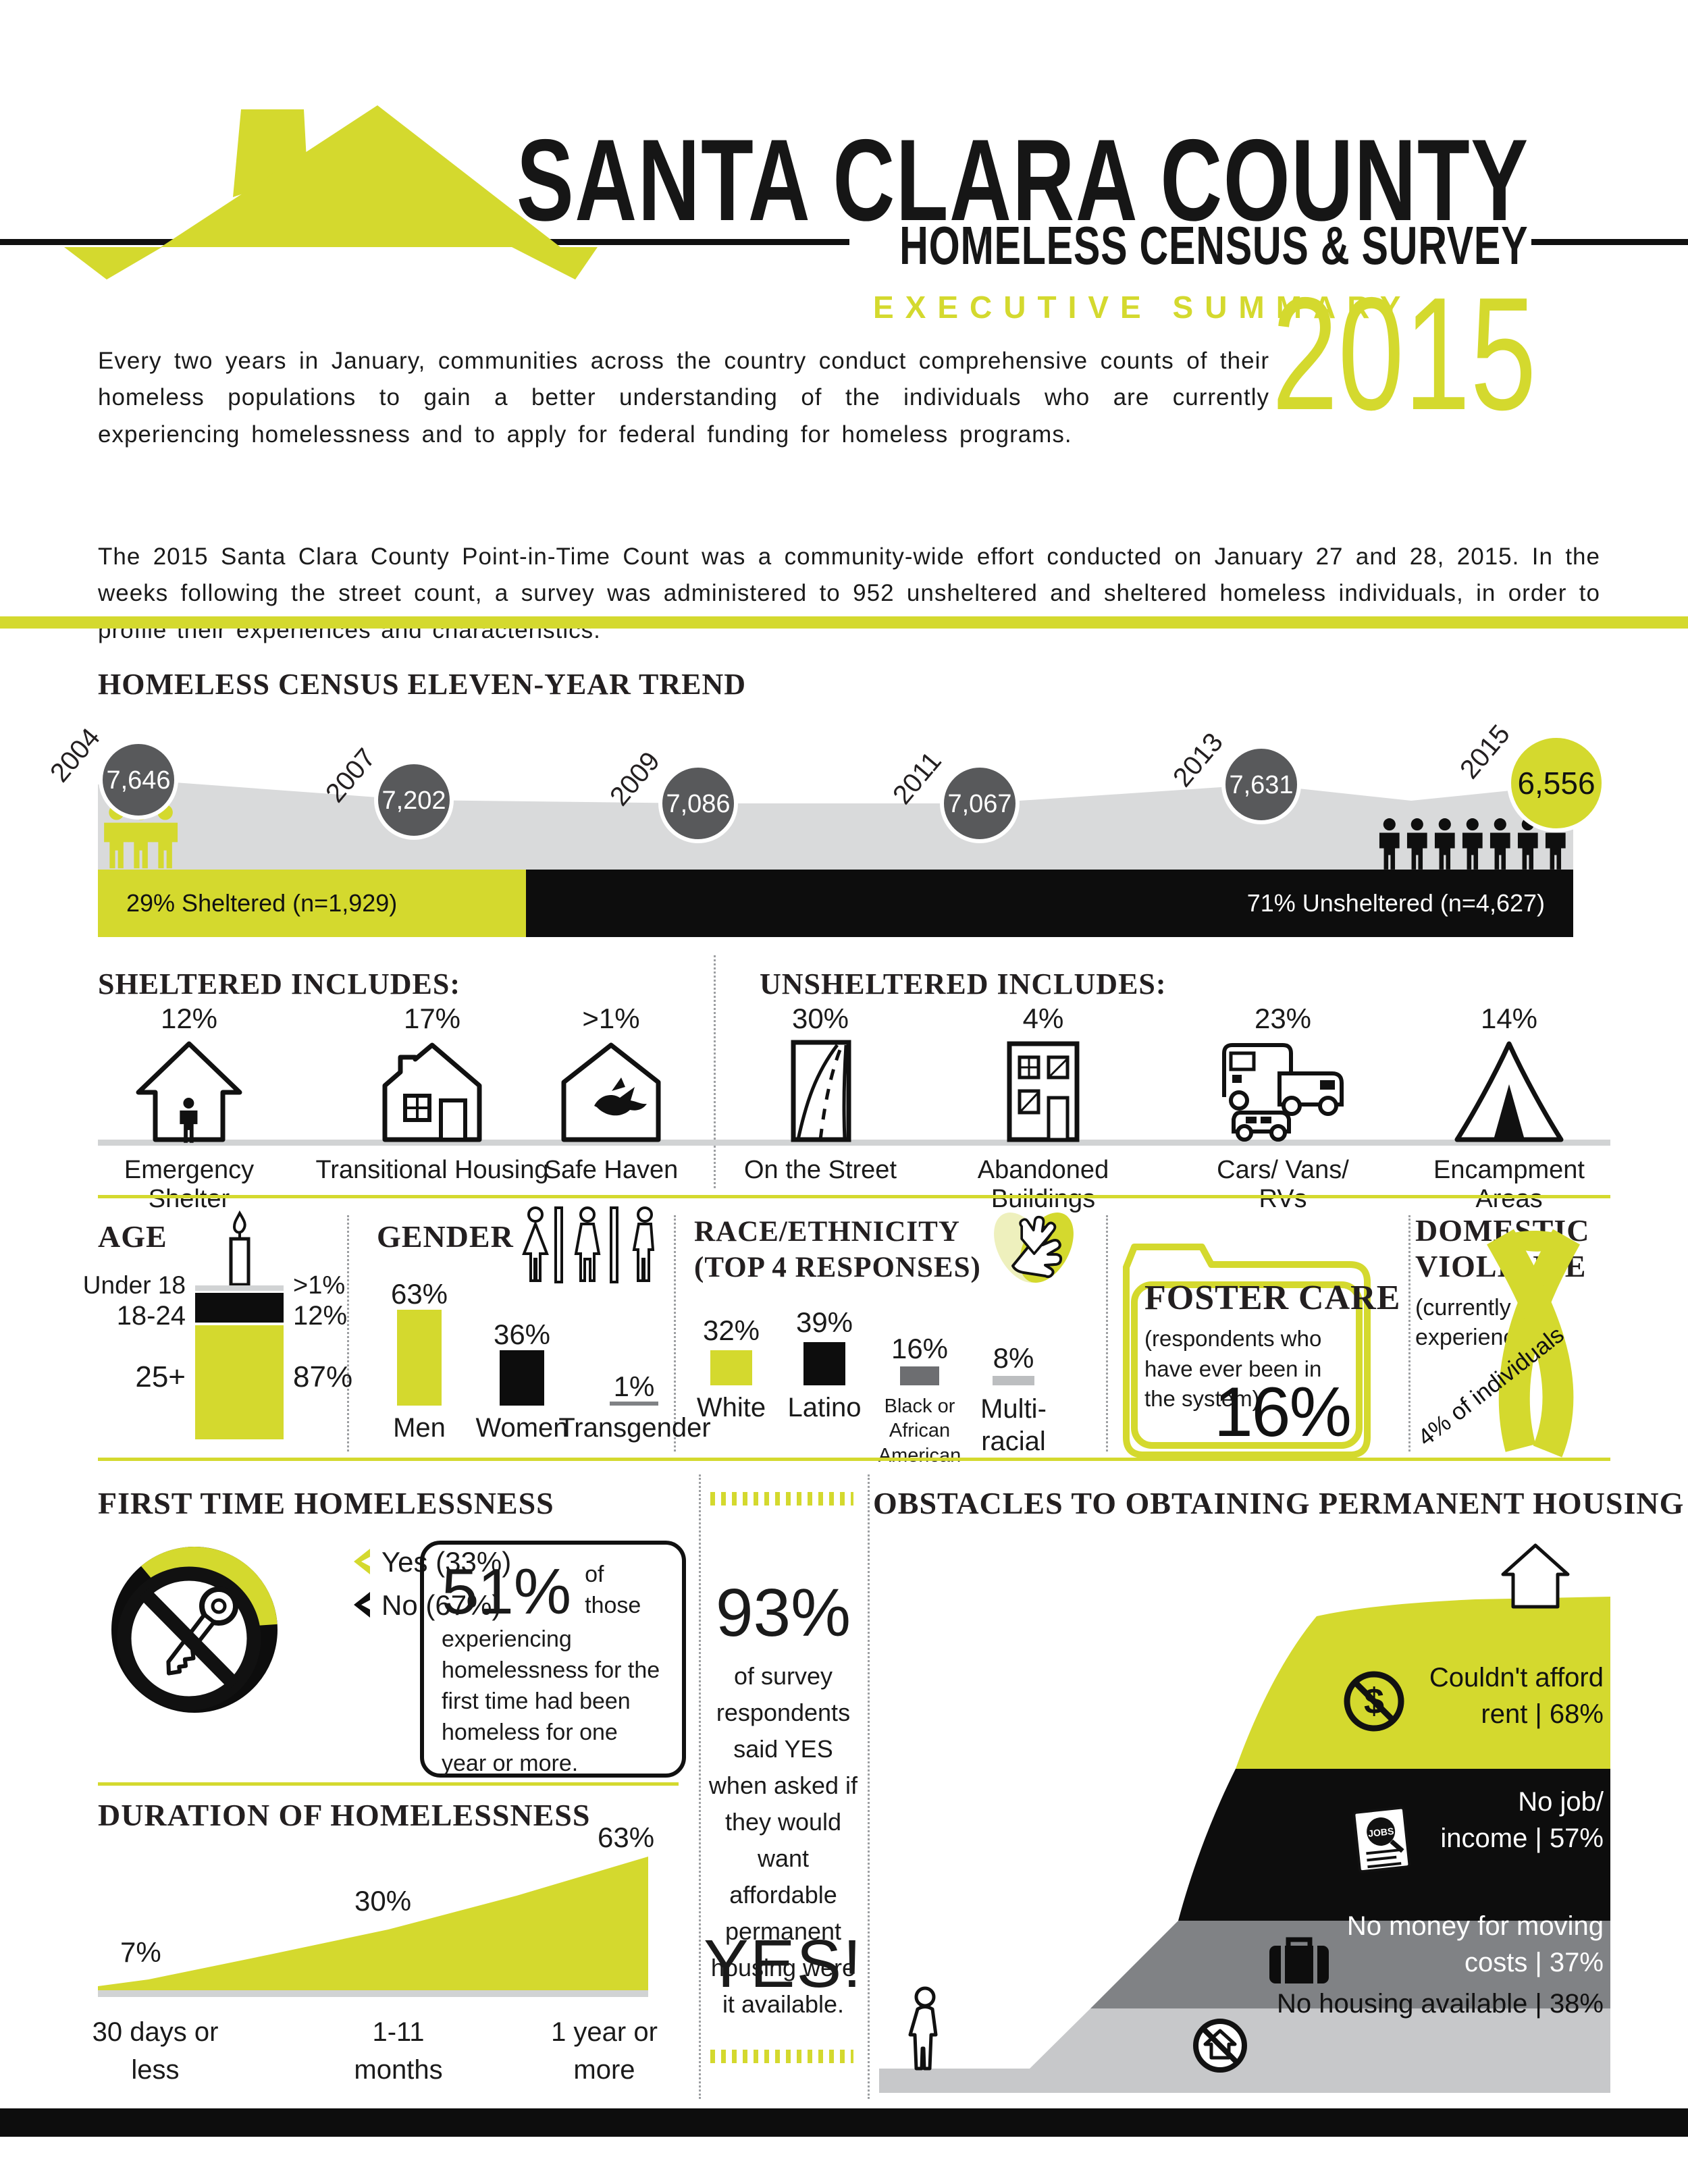 The width and height of the screenshot is (1688, 2184). I want to click on kicker: EXECUTIVE SUMMARY, so click(1143, 307).